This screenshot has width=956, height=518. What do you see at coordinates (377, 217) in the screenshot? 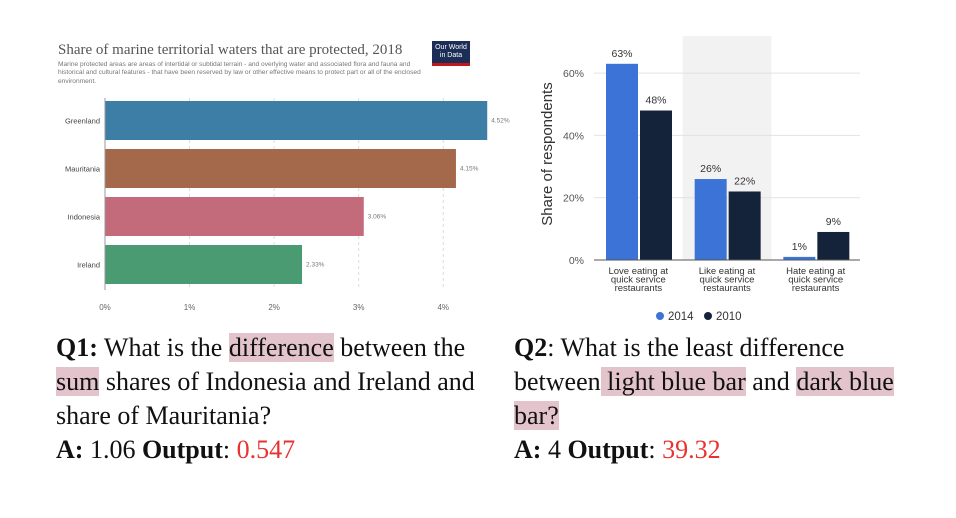
I see `value-label: 3.06%` at bounding box center [377, 217].